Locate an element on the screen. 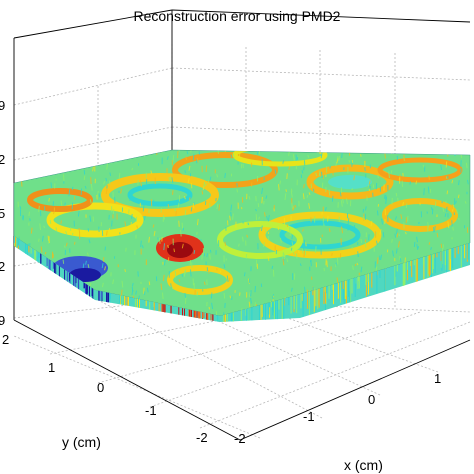 The height and width of the screenshot is (474, 474). y-tick-label: -2 is located at coordinates (202, 437).